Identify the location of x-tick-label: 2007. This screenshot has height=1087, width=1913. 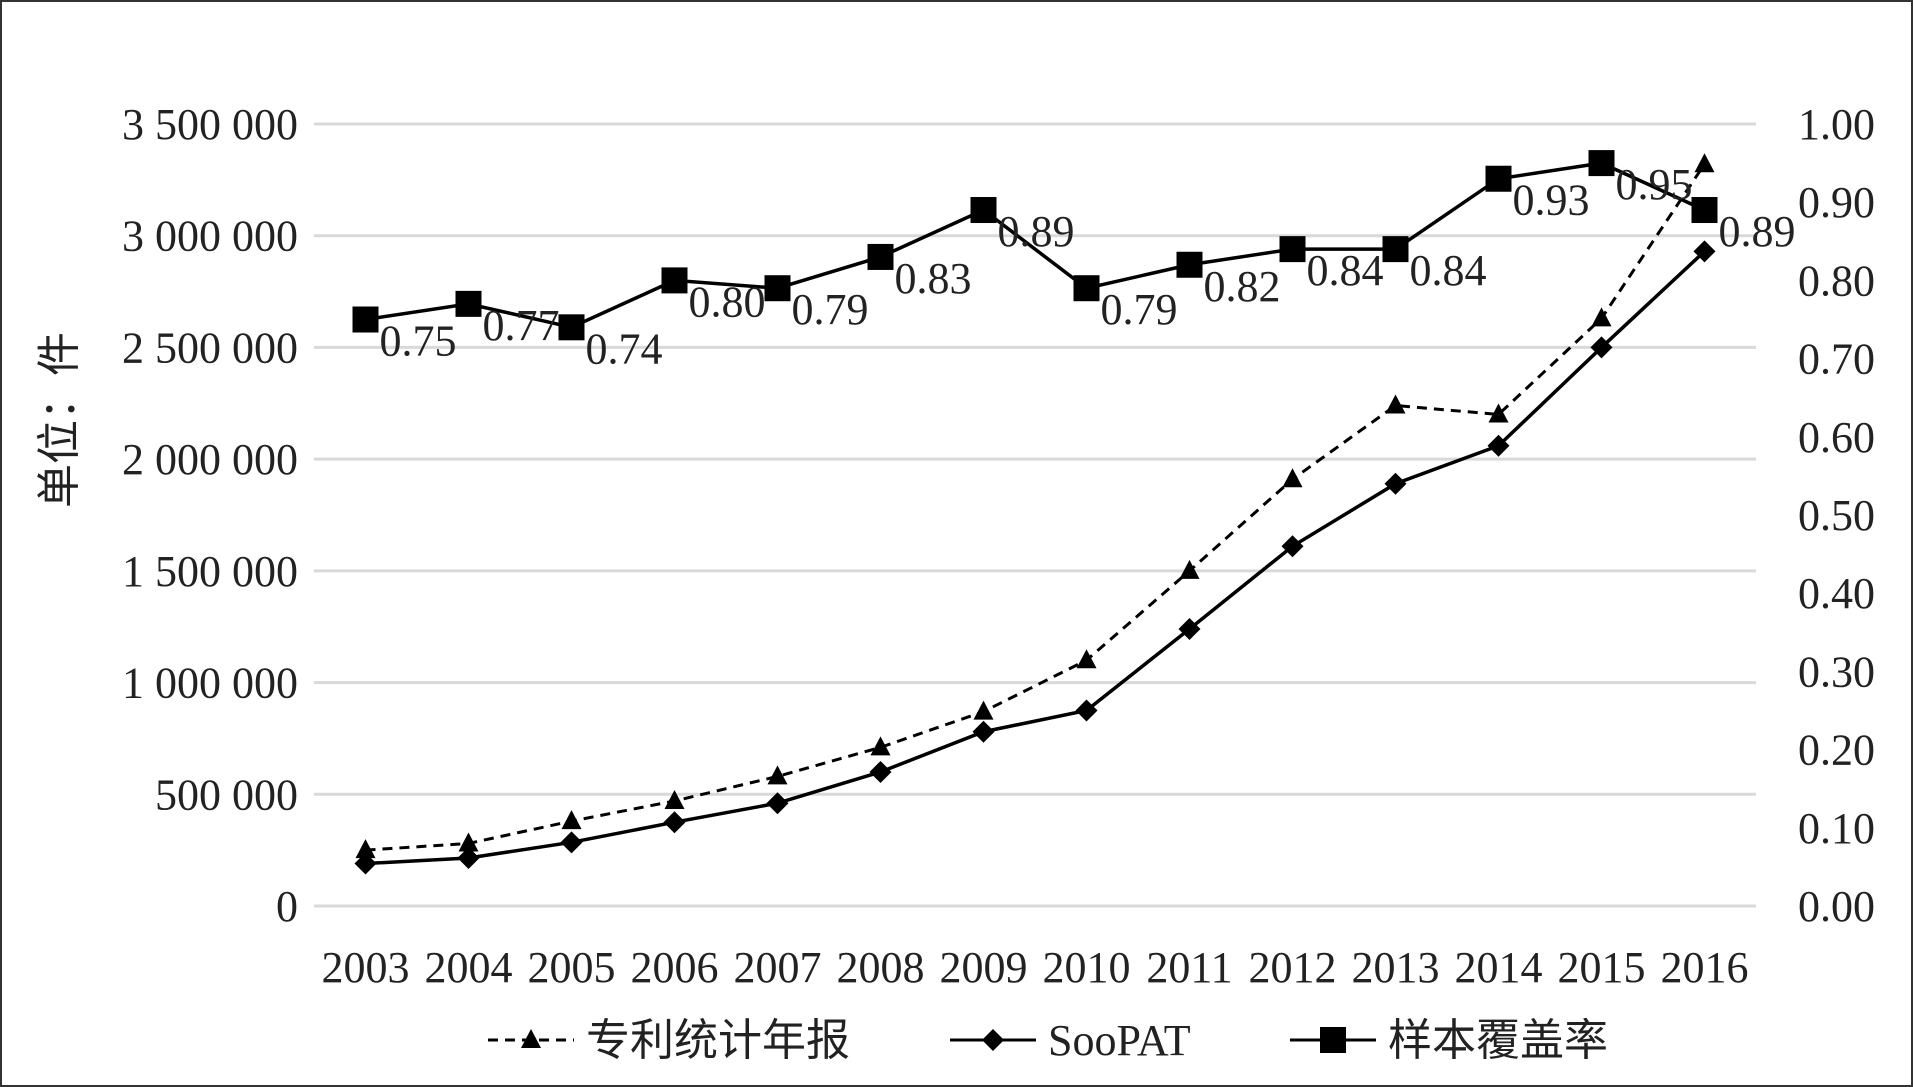
(778, 967).